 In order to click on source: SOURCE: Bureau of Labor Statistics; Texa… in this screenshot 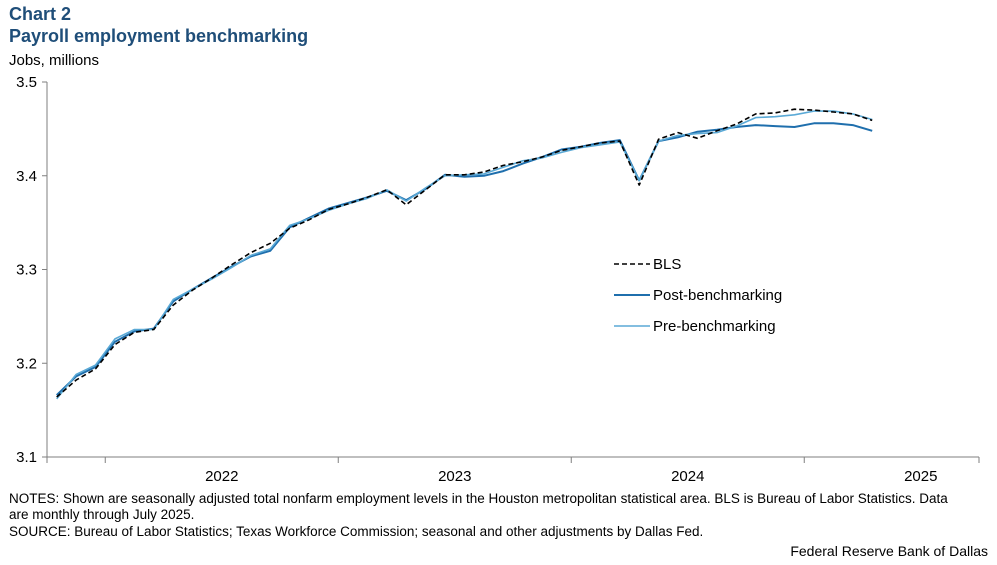, I will do `click(356, 531)`.